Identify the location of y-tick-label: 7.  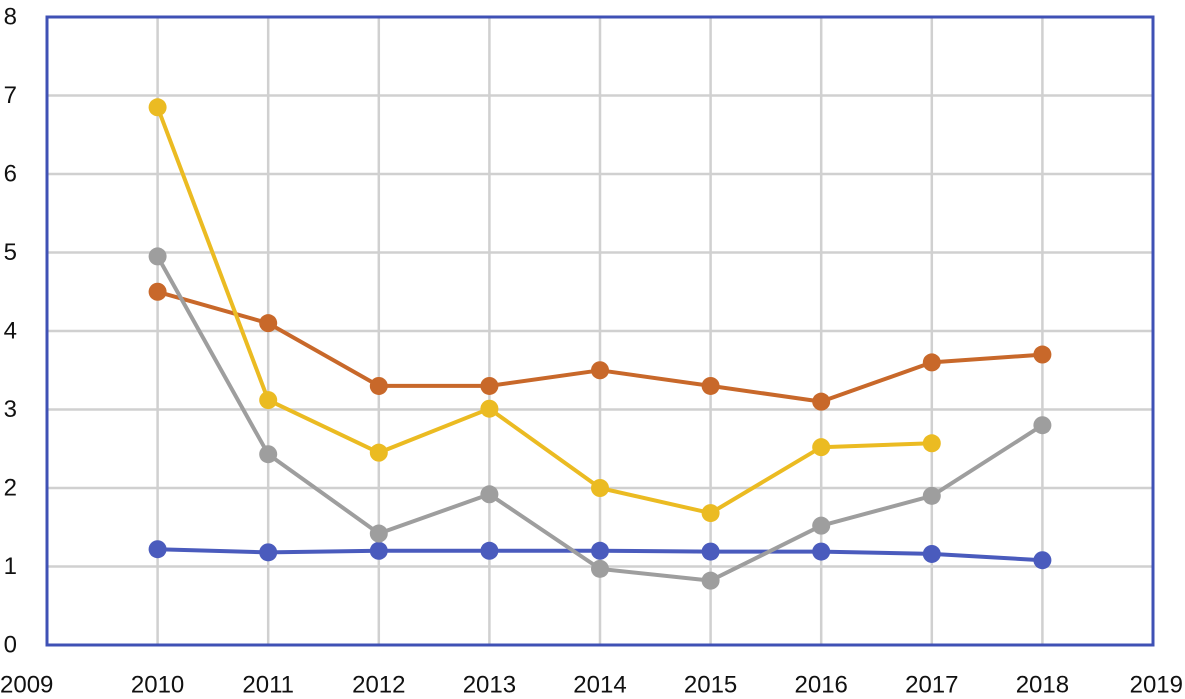
(10, 95).